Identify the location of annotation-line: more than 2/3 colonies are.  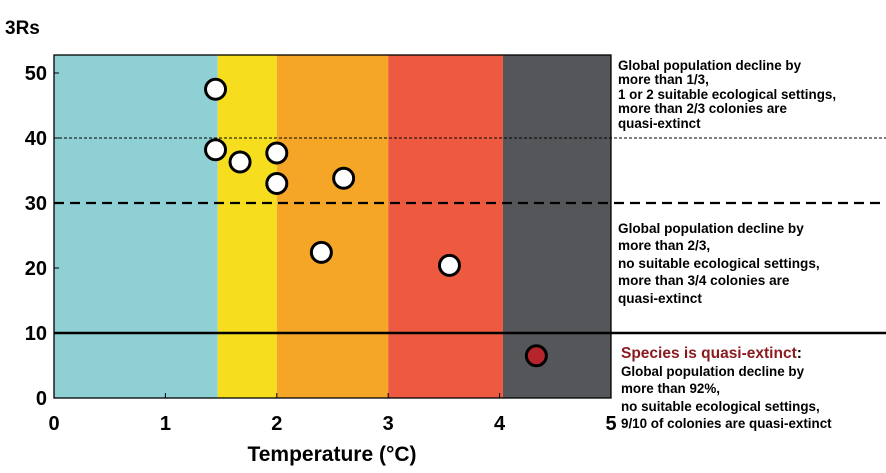
(702, 109).